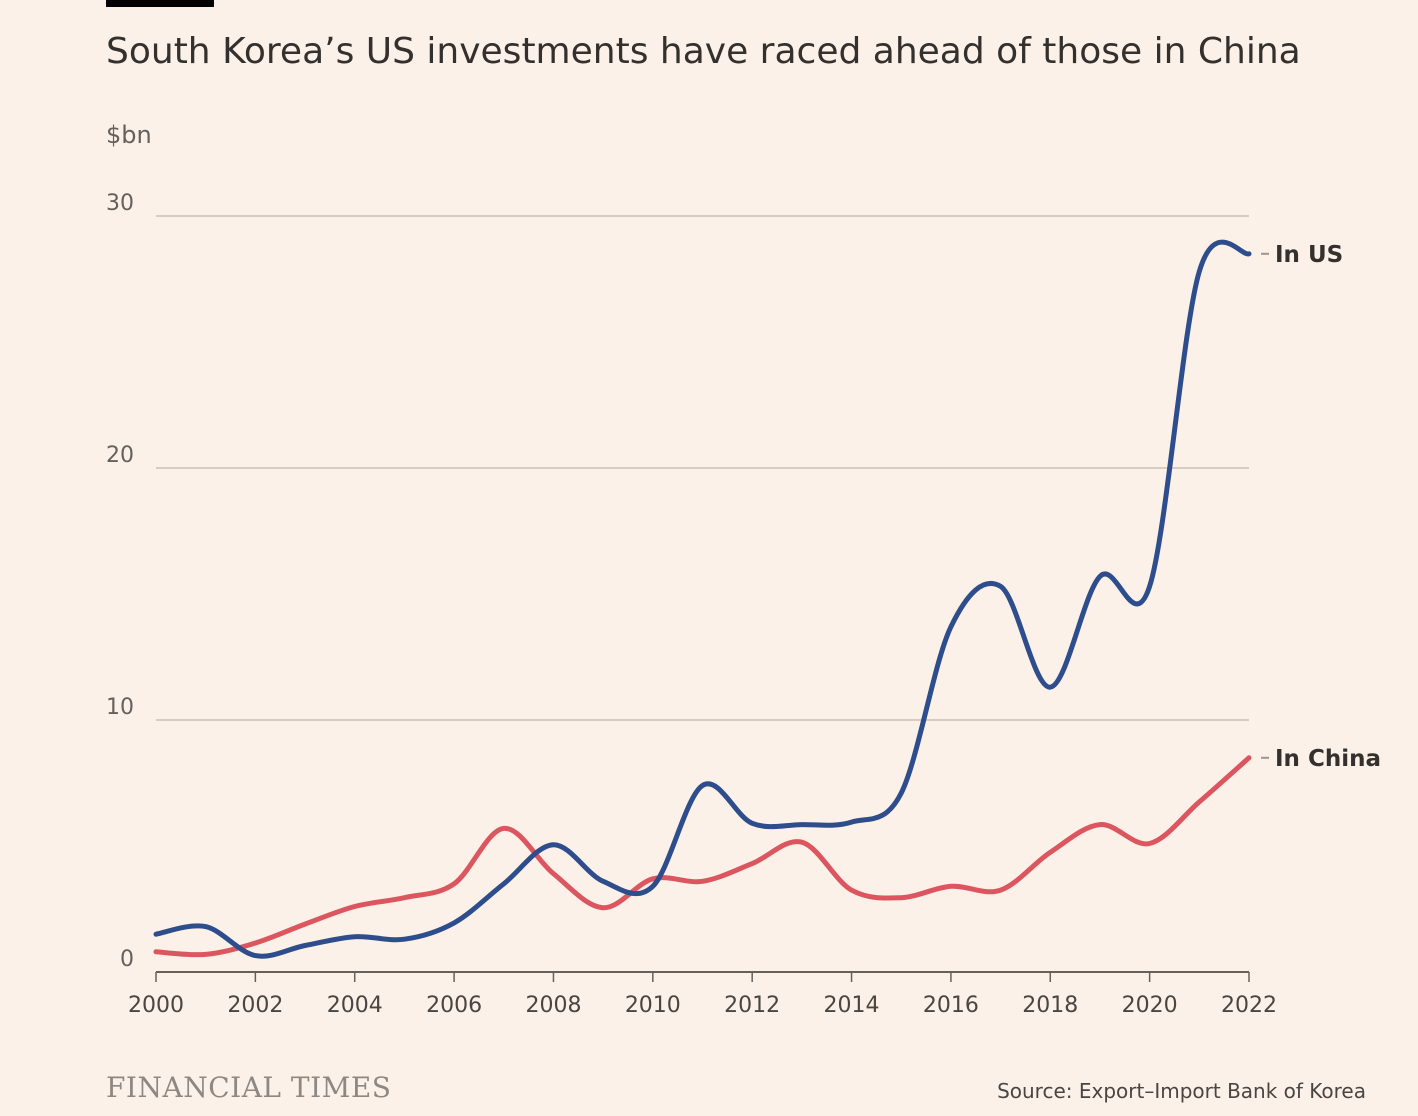  I want to click on x-tick-label: 2010, so click(653, 1005).